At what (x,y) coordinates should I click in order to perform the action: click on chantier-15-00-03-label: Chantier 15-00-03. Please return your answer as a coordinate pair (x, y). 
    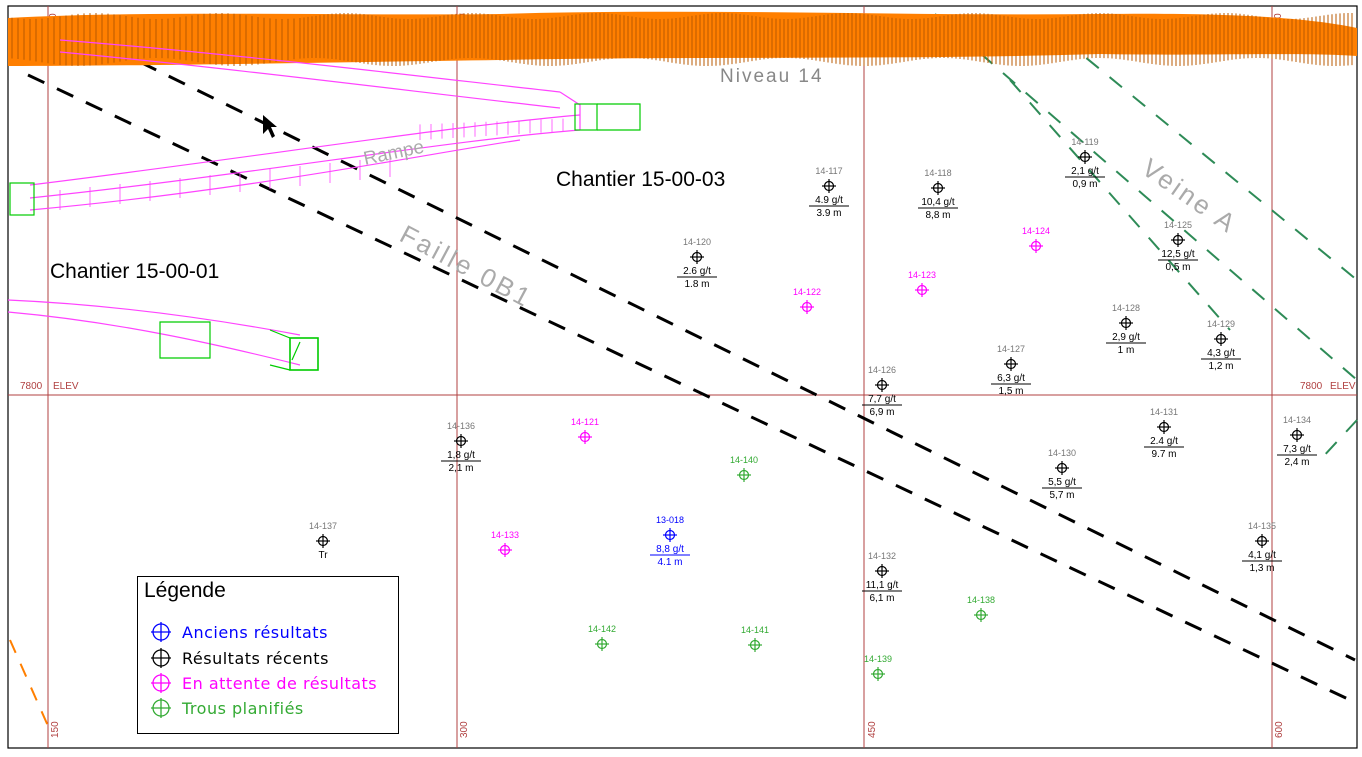
    Looking at the image, I should click on (641, 179).